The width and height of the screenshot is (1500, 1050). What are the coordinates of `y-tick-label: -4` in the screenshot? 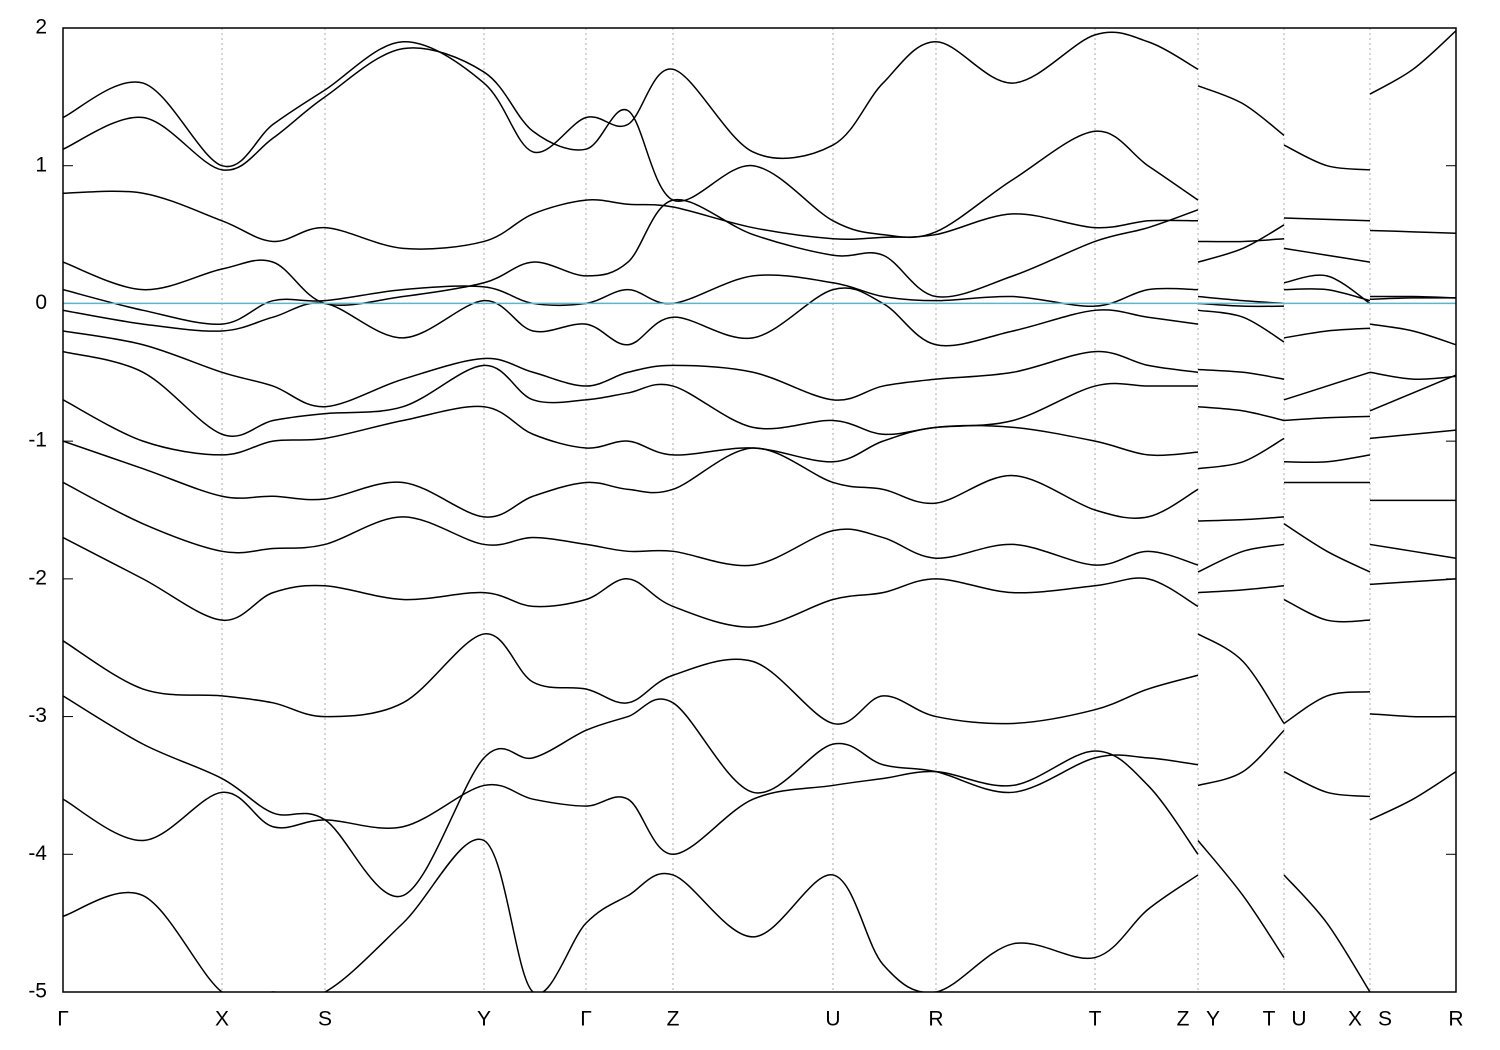 It's located at (37, 853).